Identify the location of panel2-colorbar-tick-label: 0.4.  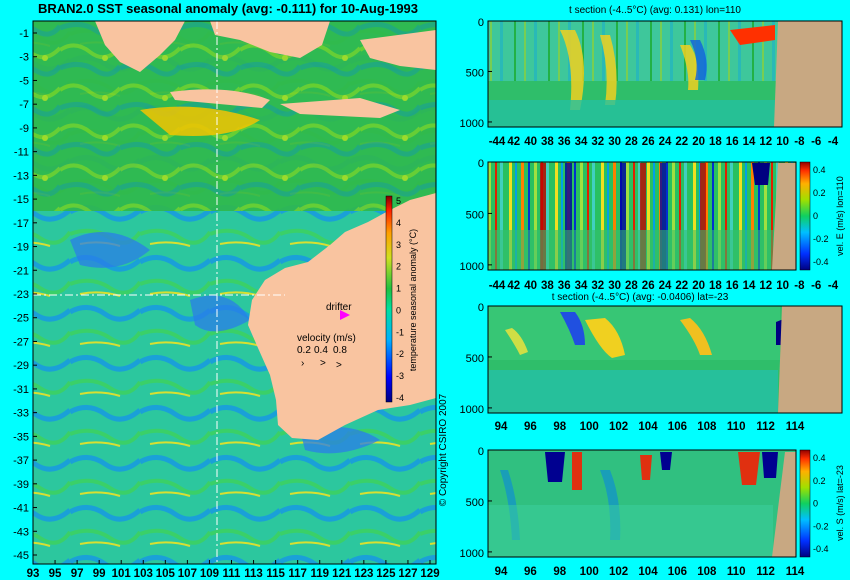
(819, 170).